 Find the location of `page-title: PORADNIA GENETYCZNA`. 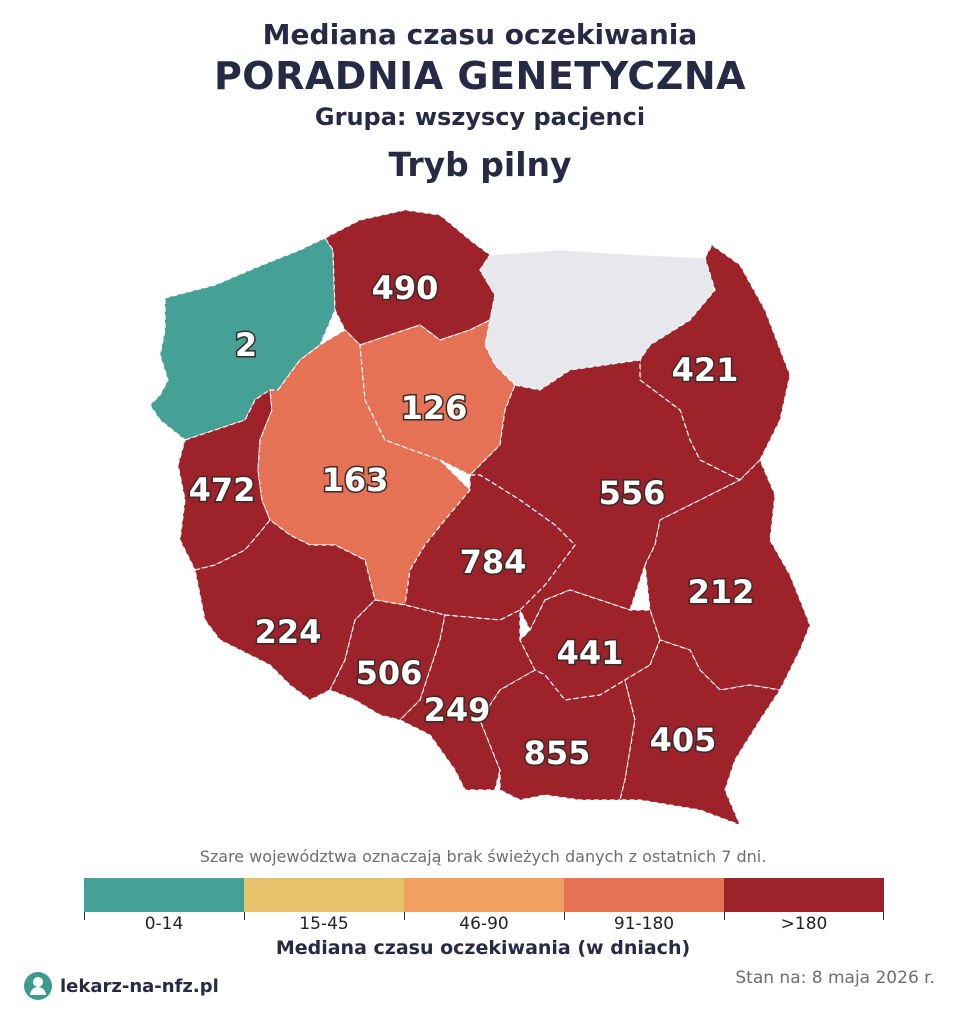

page-title: PORADNIA GENETYCZNA is located at coordinates (480, 76).